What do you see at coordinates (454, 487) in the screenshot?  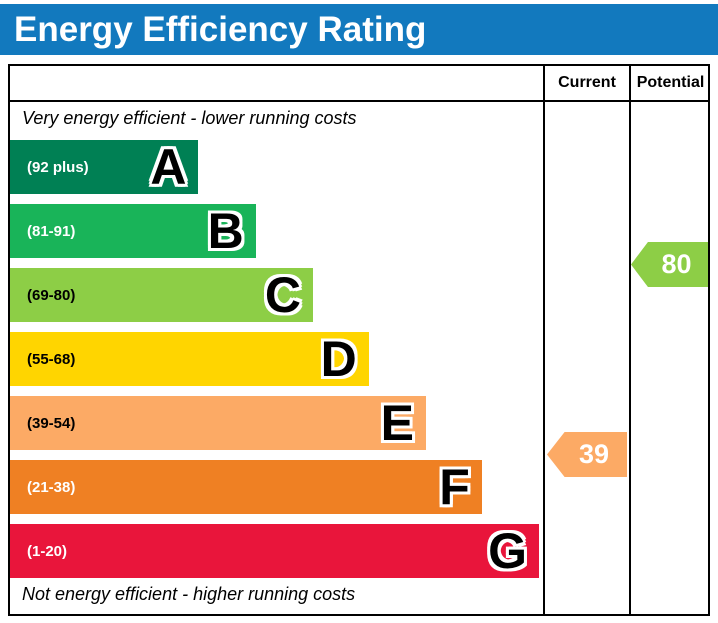 I see `band-letter: F` at bounding box center [454, 487].